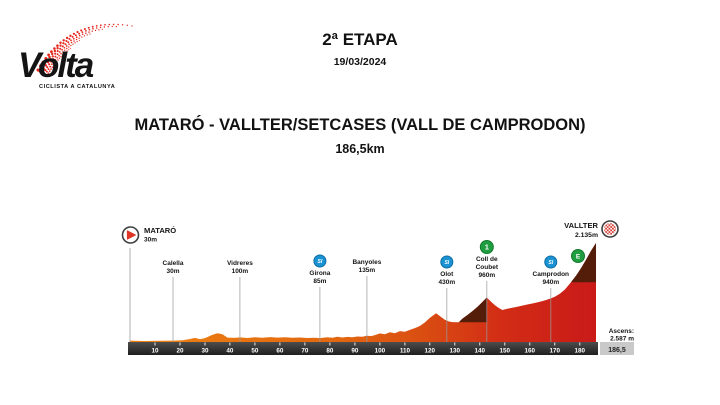 This screenshot has width=720, height=405. Describe the element at coordinates (380, 351) in the screenshot. I see `axis-tick-label: 100` at that location.